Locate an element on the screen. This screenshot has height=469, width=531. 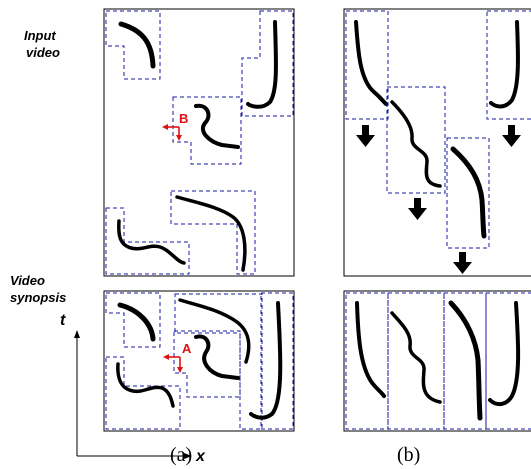
label-input-2: video is located at coordinates (43, 52).